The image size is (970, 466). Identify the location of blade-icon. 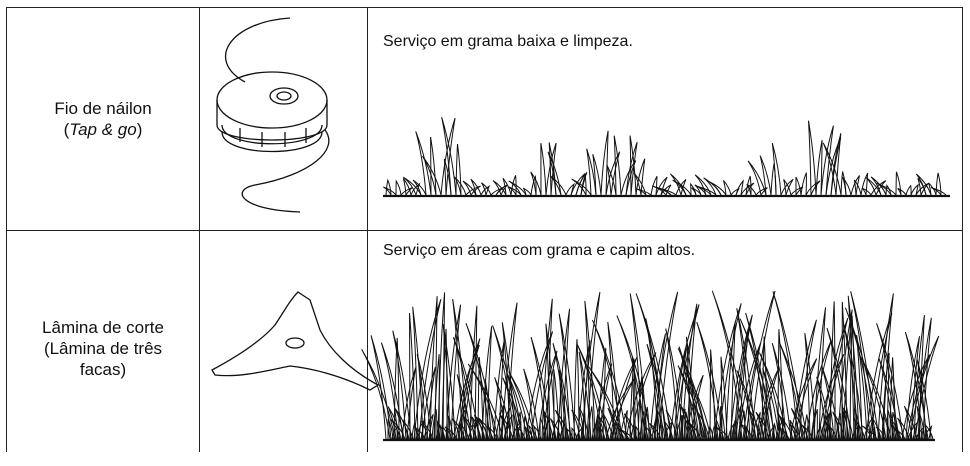
(295, 341).